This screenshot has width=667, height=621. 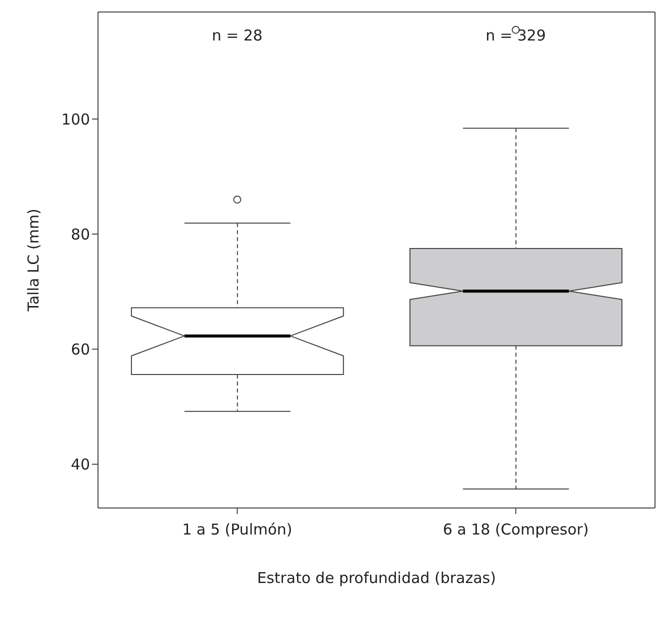 I want to click on y-axis-title: Talla LC (mm), so click(x=33, y=260).